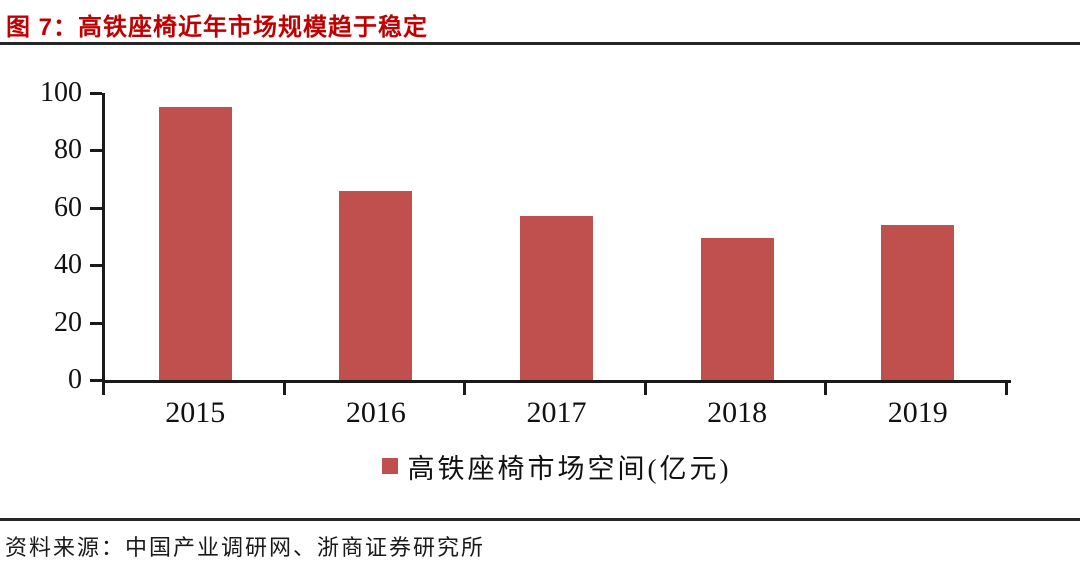  Describe the element at coordinates (217, 27) in the screenshot. I see `figure-title: 图 7：高铁座椅近年市场规模趋于稳定` at that location.